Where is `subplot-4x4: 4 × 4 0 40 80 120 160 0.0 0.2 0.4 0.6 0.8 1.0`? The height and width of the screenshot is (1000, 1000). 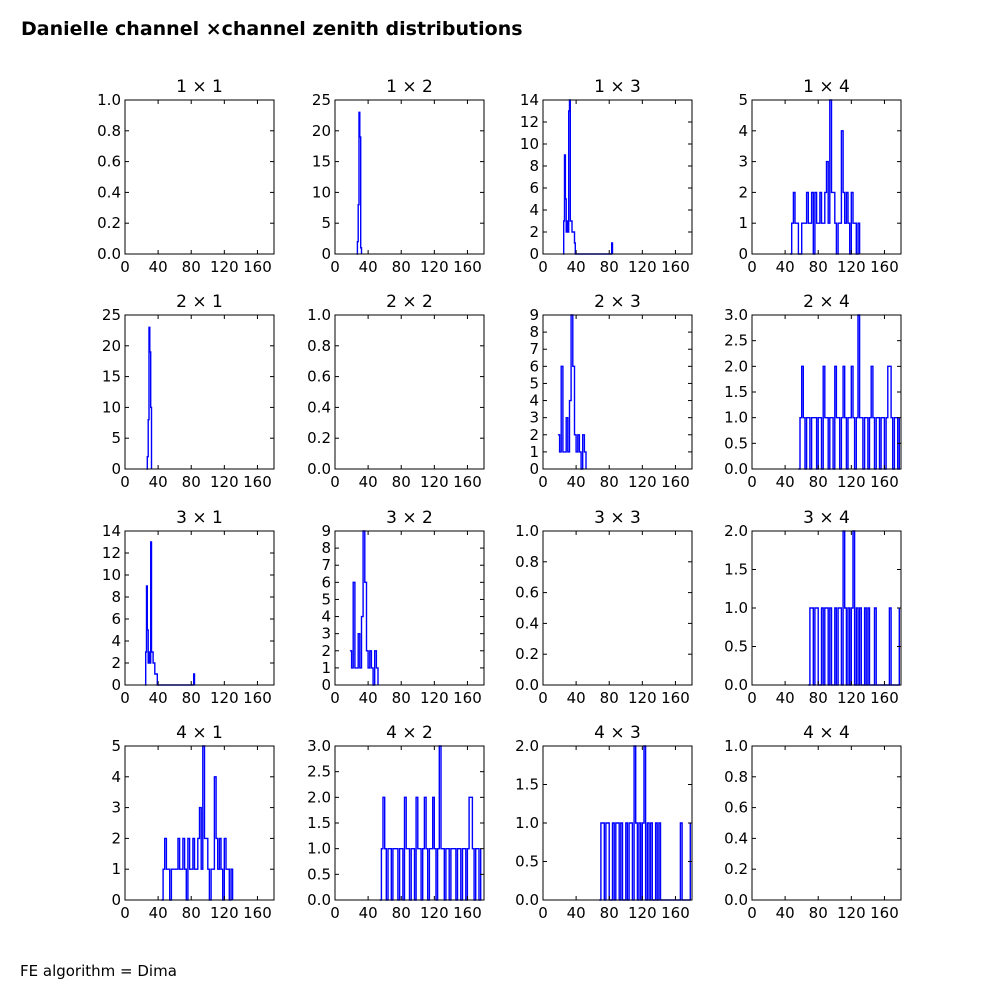 subplot-4x4: 4 × 4 0 40 80 120 160 0.0 0.2 0.4 0.6 0.8 1.0 is located at coordinates (813, 822).